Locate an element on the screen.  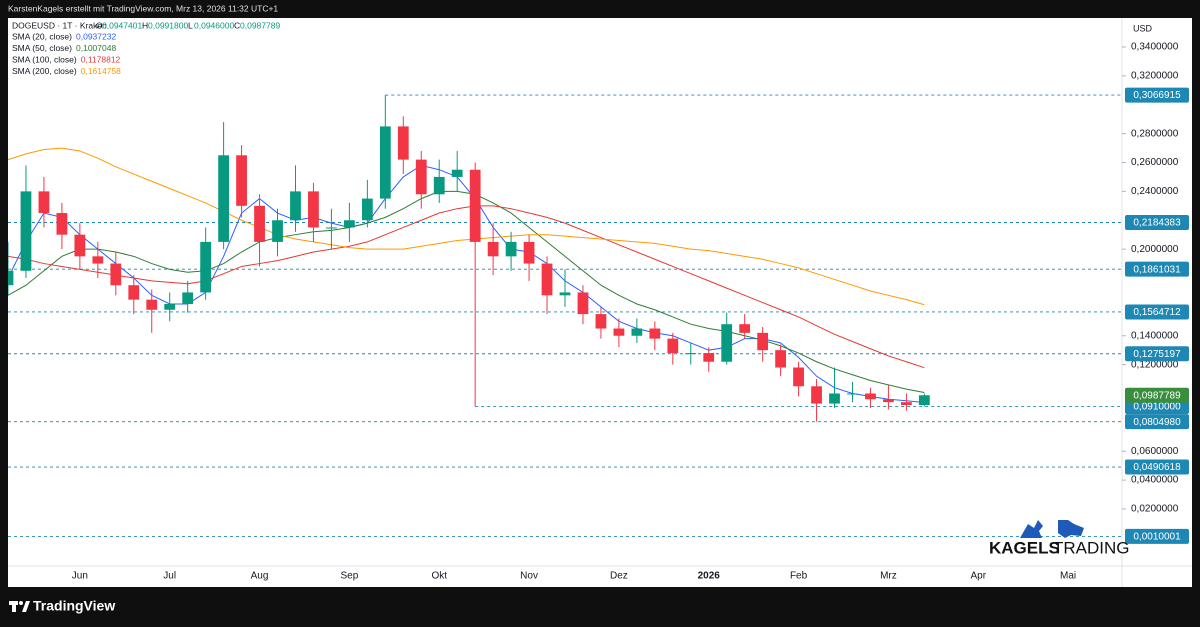
y-tick-label: 0,2600000 is located at coordinates (1155, 162).